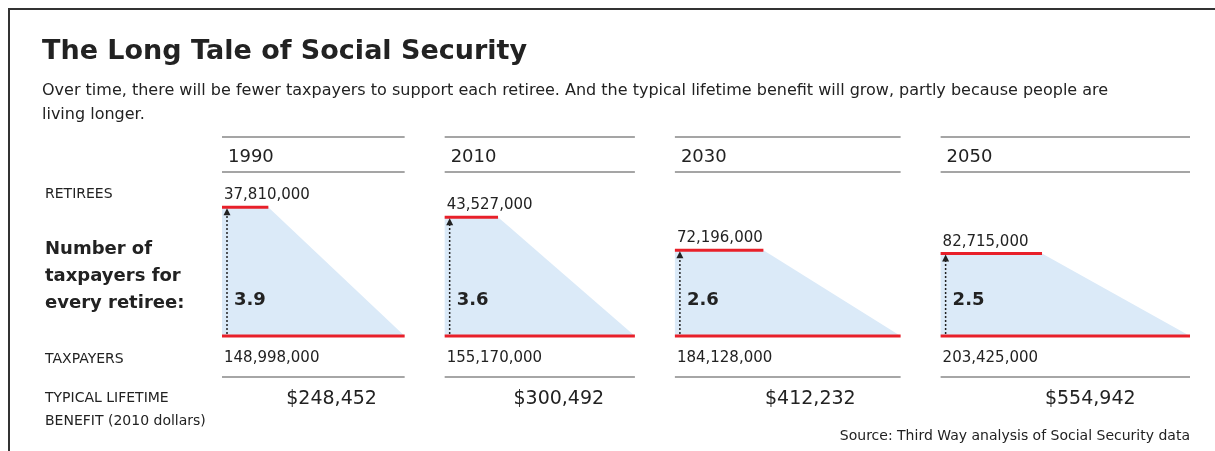  I want to click on data-label: 148,998,000, so click(272, 357).